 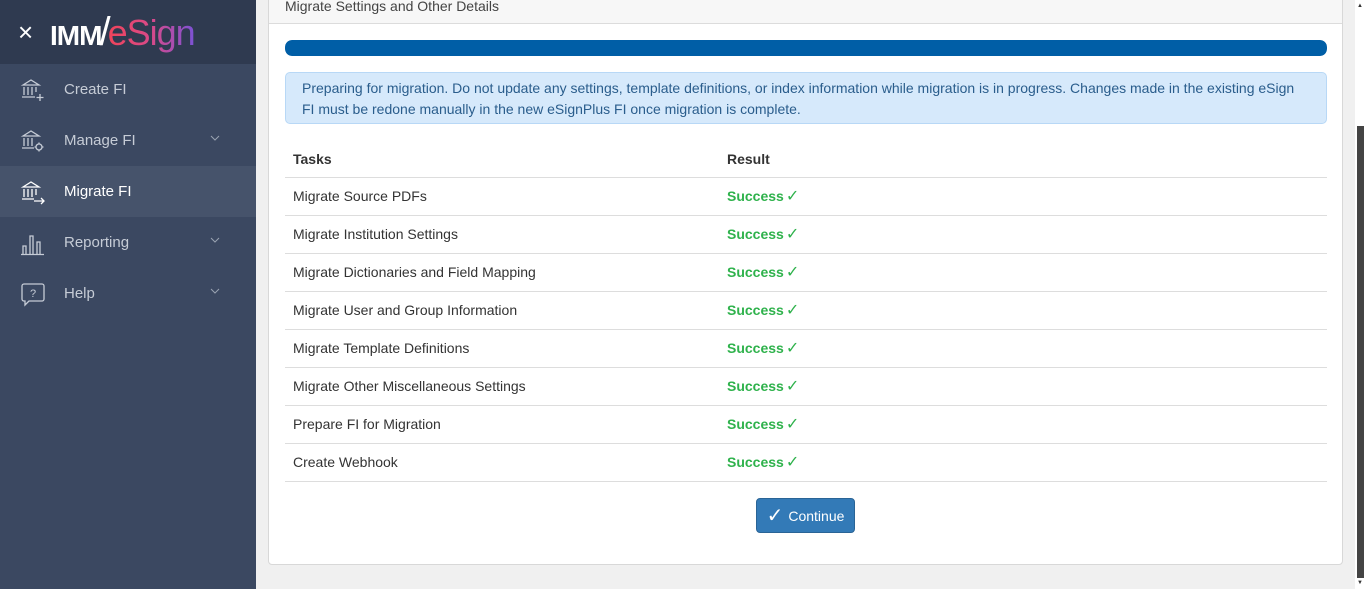 I want to click on progress-bar, so click(x=806, y=48).